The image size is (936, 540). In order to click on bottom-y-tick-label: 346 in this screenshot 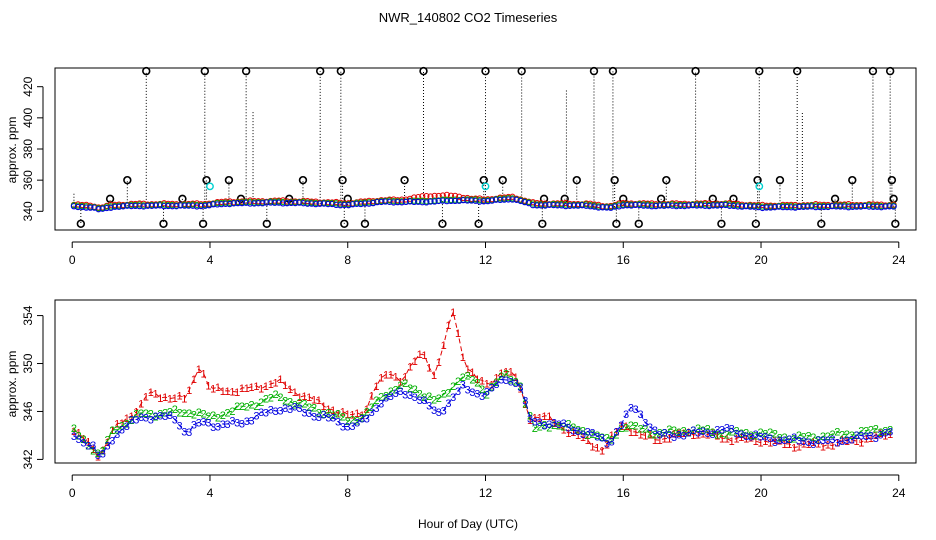, I will do `click(28, 411)`.